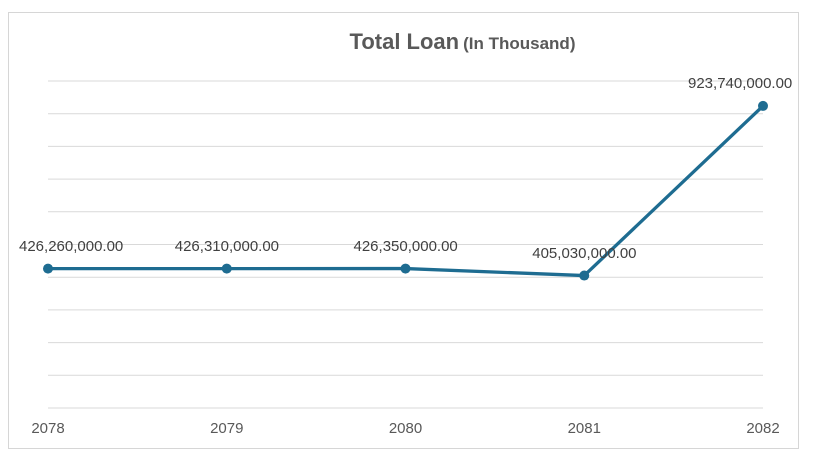 The width and height of the screenshot is (817, 471). What do you see at coordinates (763, 428) in the screenshot?
I see `x-axis-label: 2082` at bounding box center [763, 428].